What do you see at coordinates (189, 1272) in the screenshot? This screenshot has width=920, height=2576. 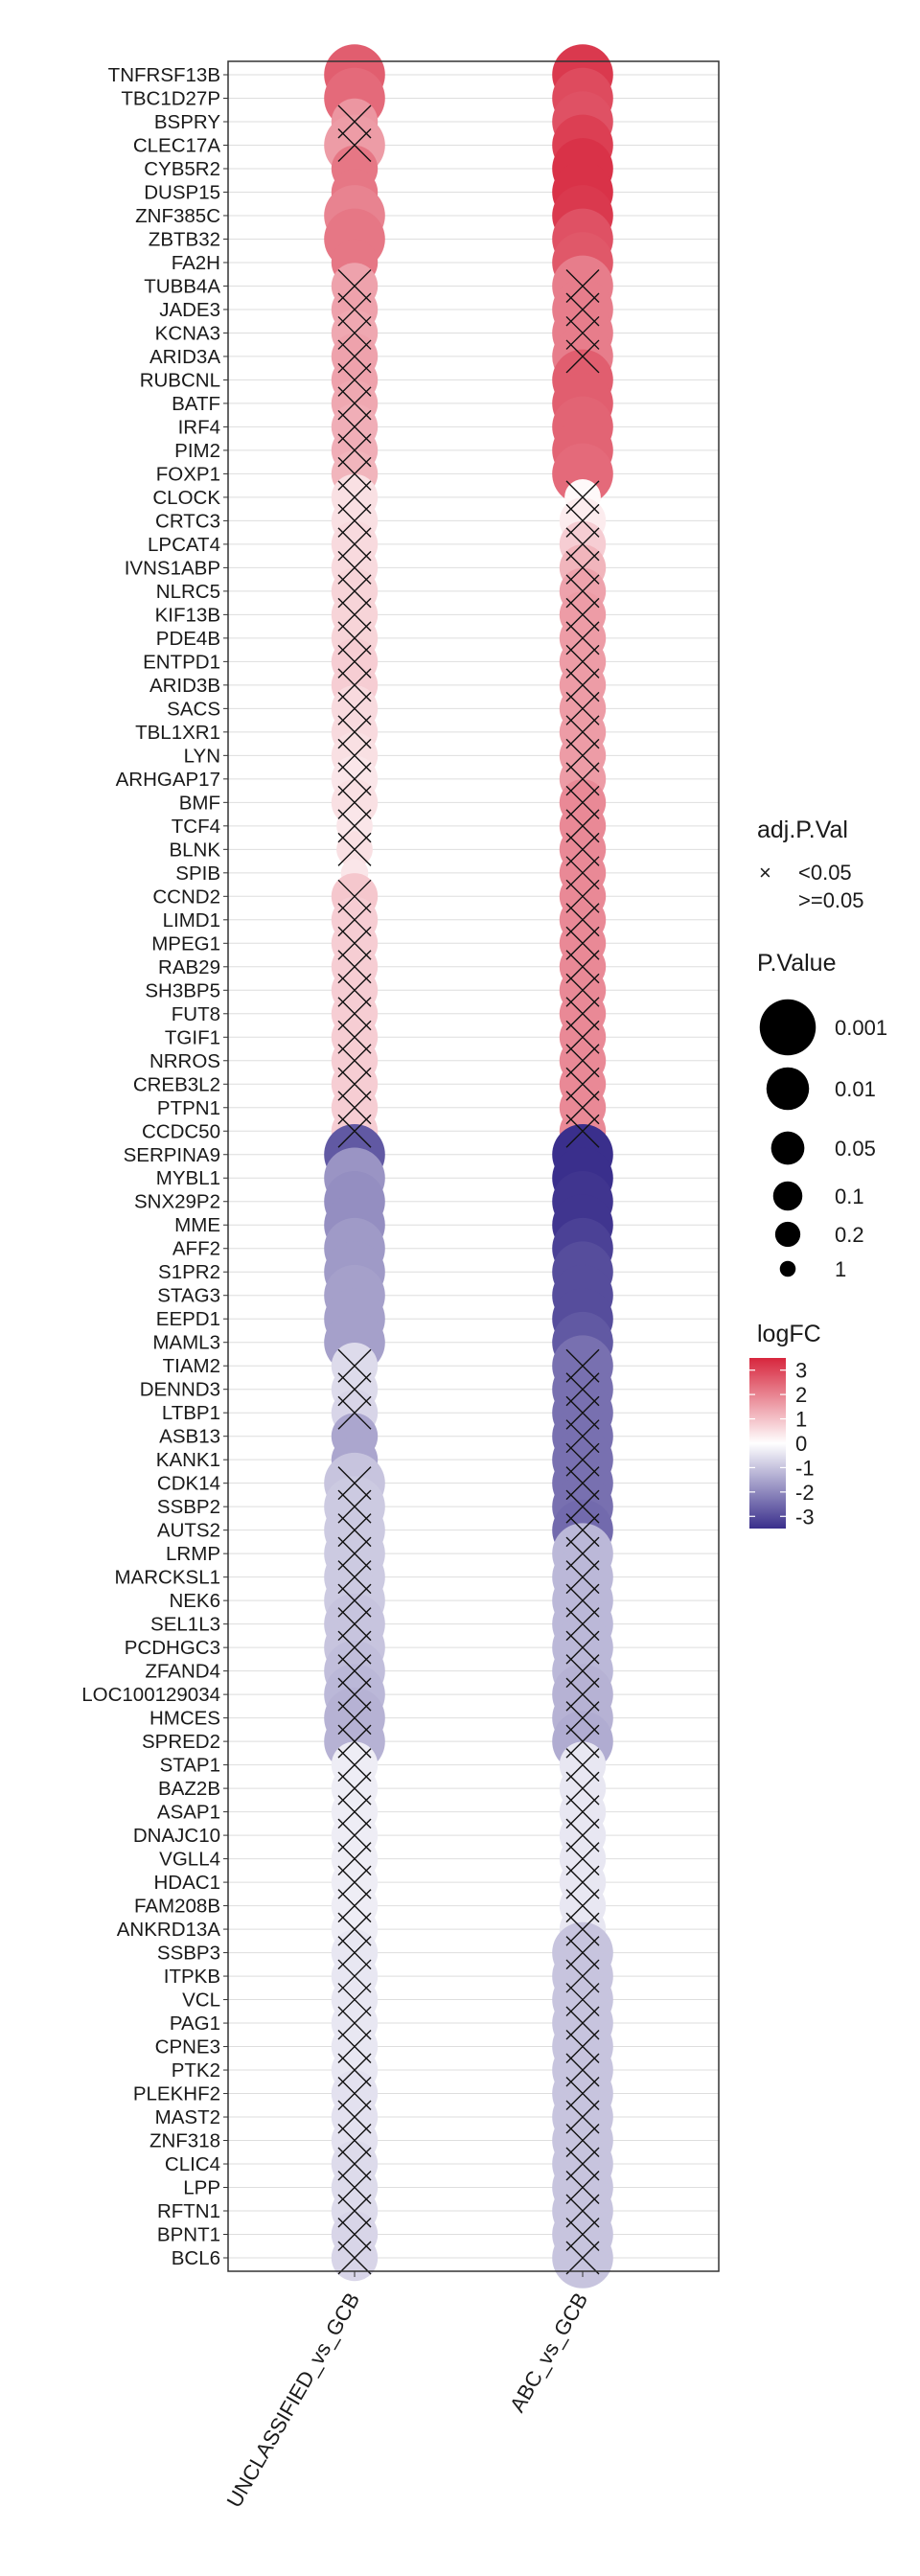 I see `y-tick-label: S1PR2` at bounding box center [189, 1272].